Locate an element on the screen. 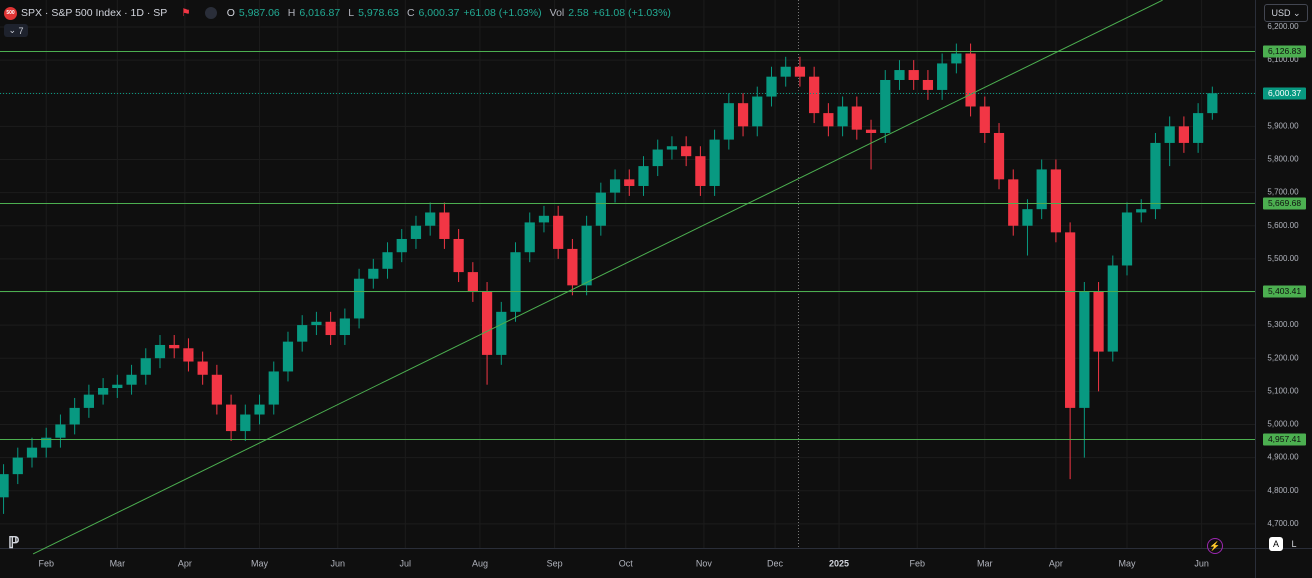  vol-change: +61.08 (+1.03%) is located at coordinates (631, 13).